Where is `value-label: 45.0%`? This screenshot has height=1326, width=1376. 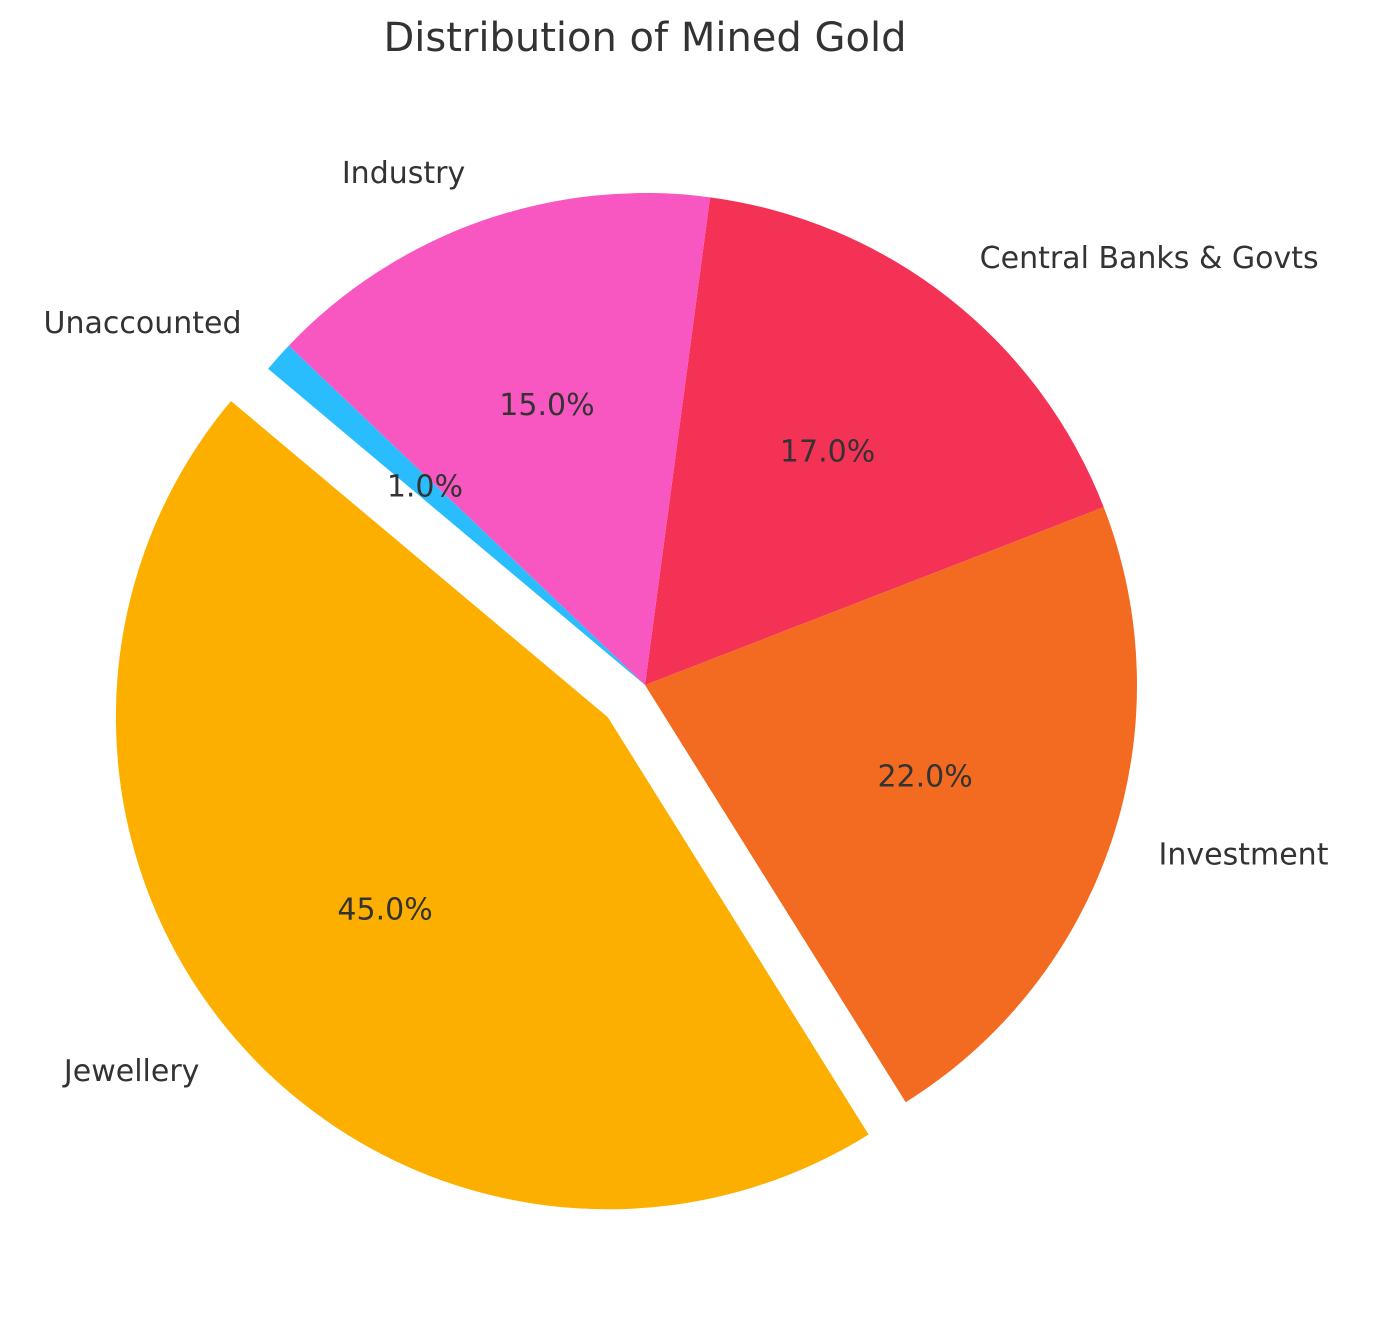
value-label: 45.0% is located at coordinates (384, 909).